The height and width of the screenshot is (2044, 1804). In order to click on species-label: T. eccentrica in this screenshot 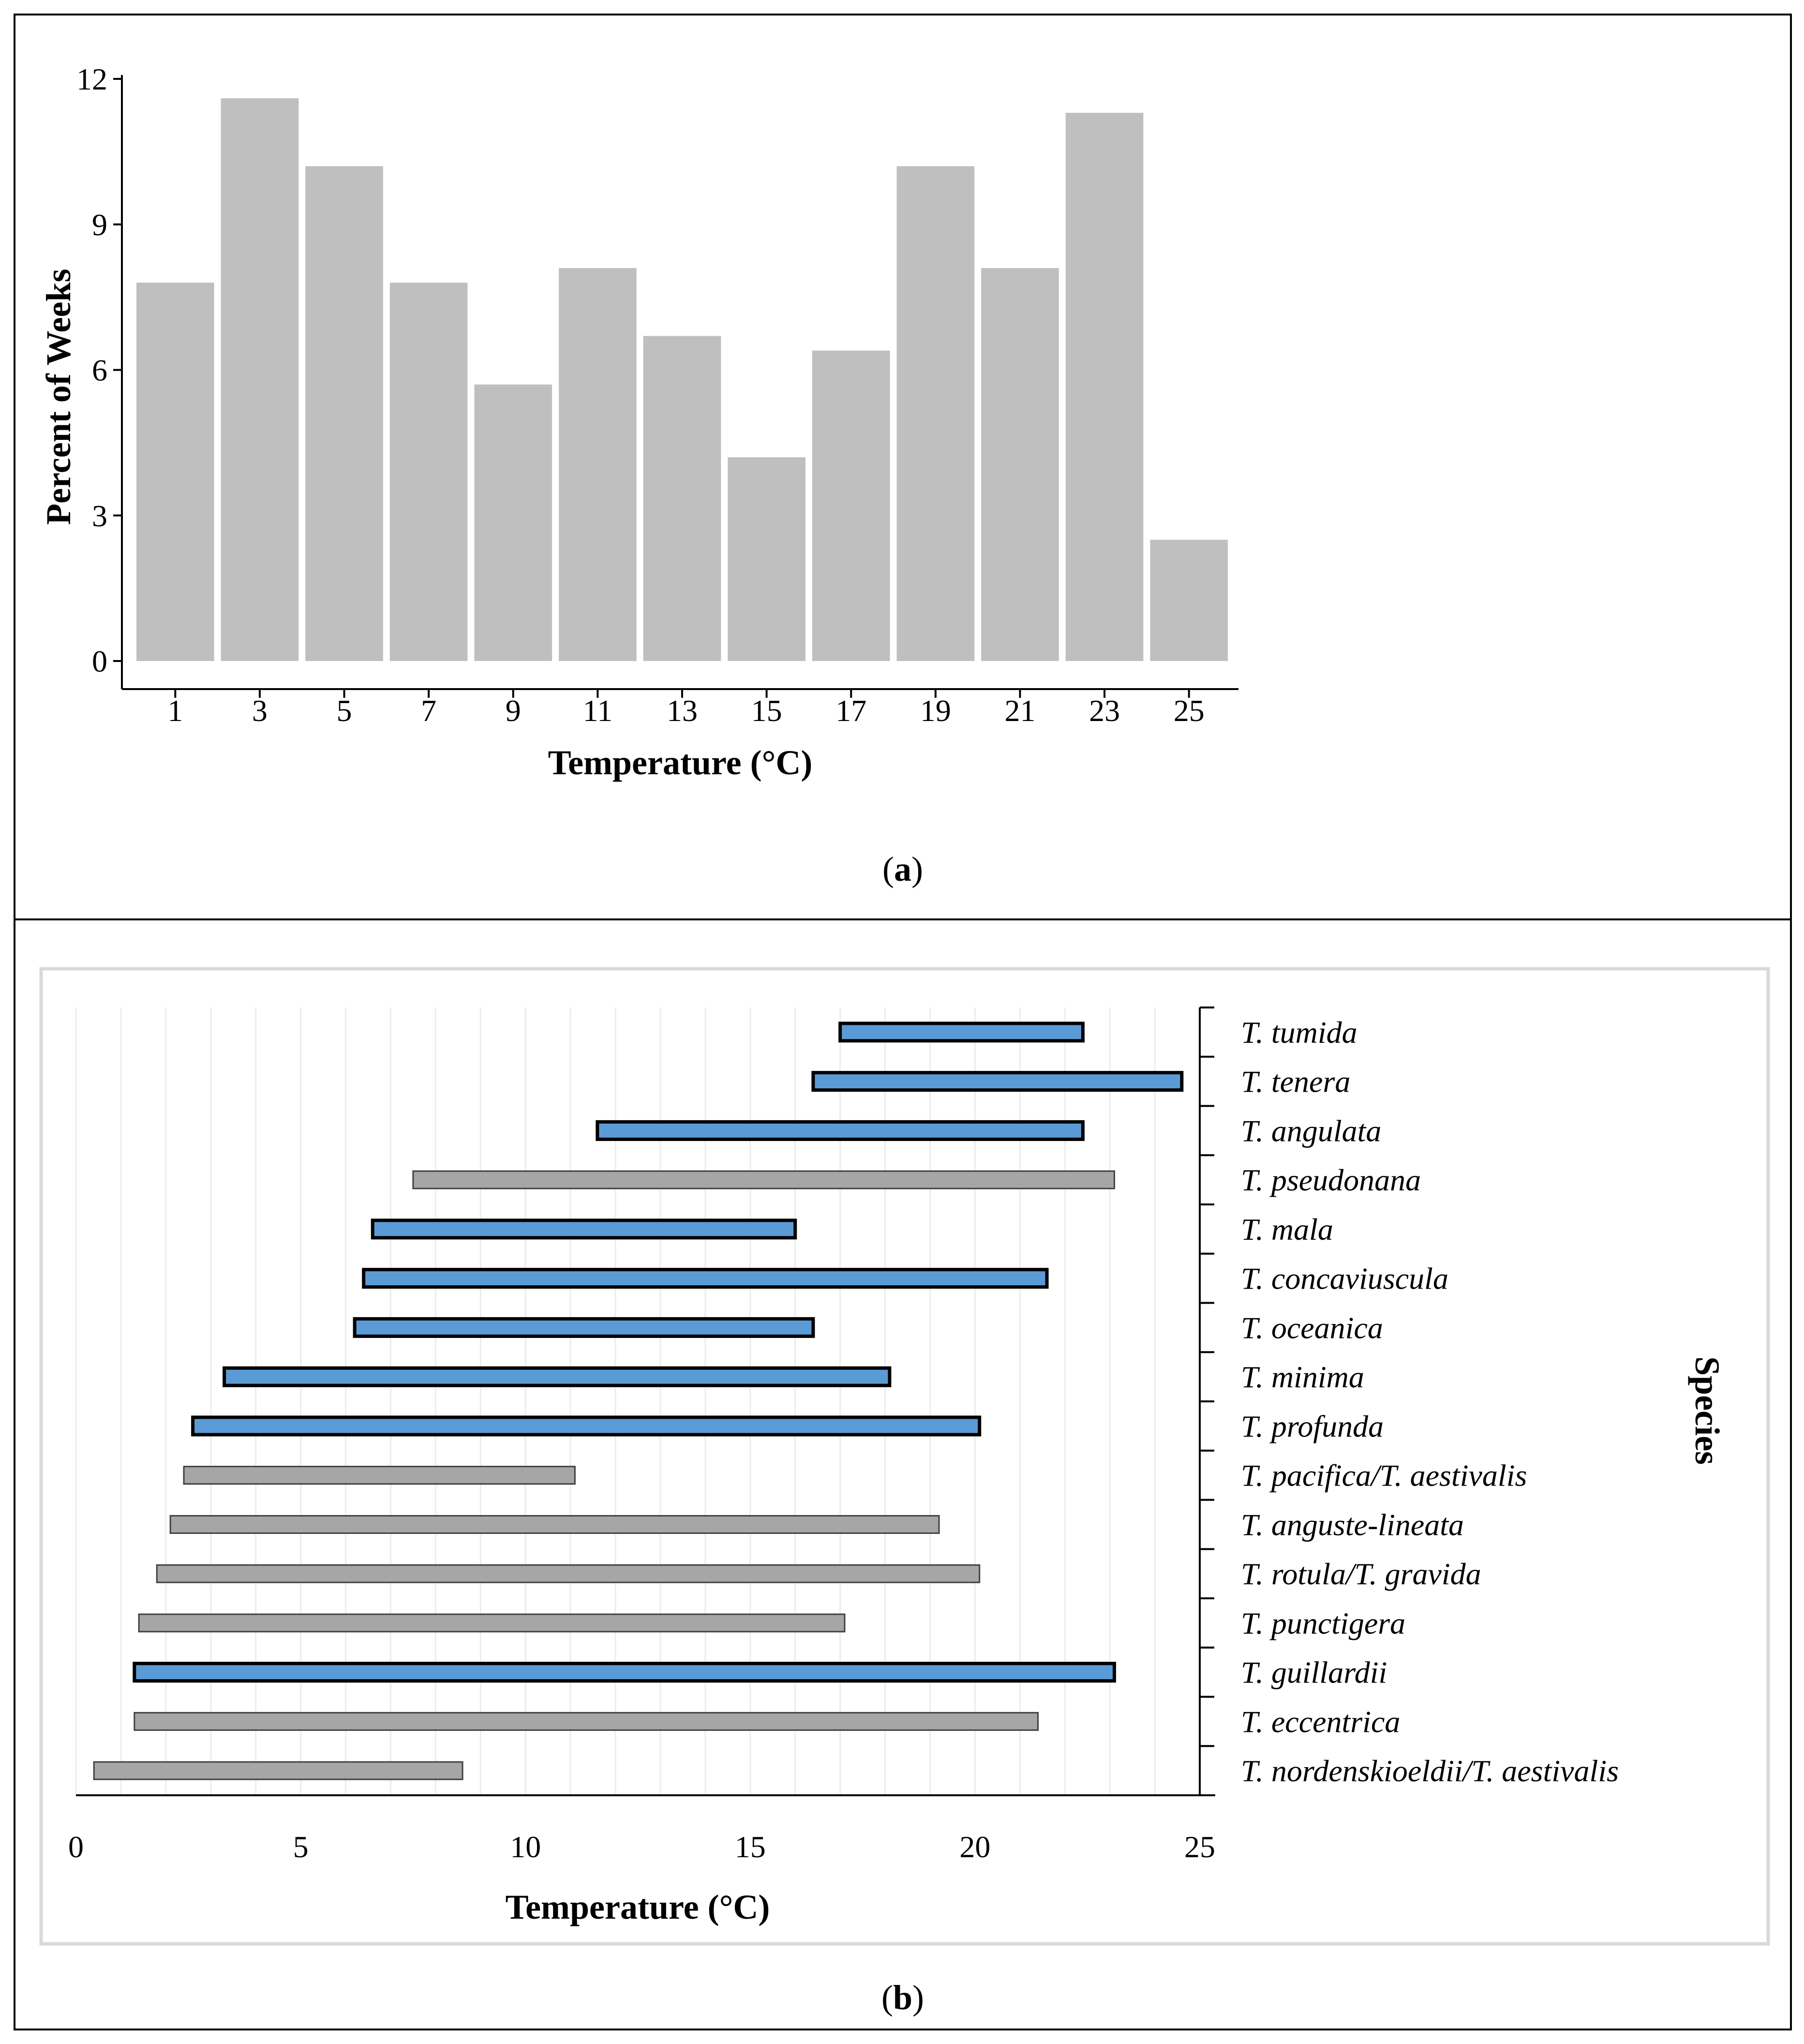, I will do `click(1320, 1721)`.